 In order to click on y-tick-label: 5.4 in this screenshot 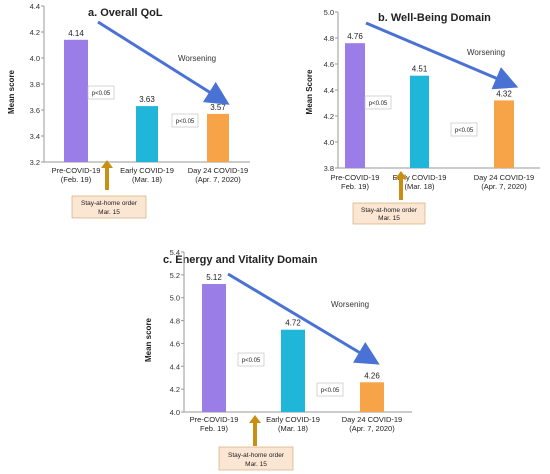, I will do `click(175, 252)`.